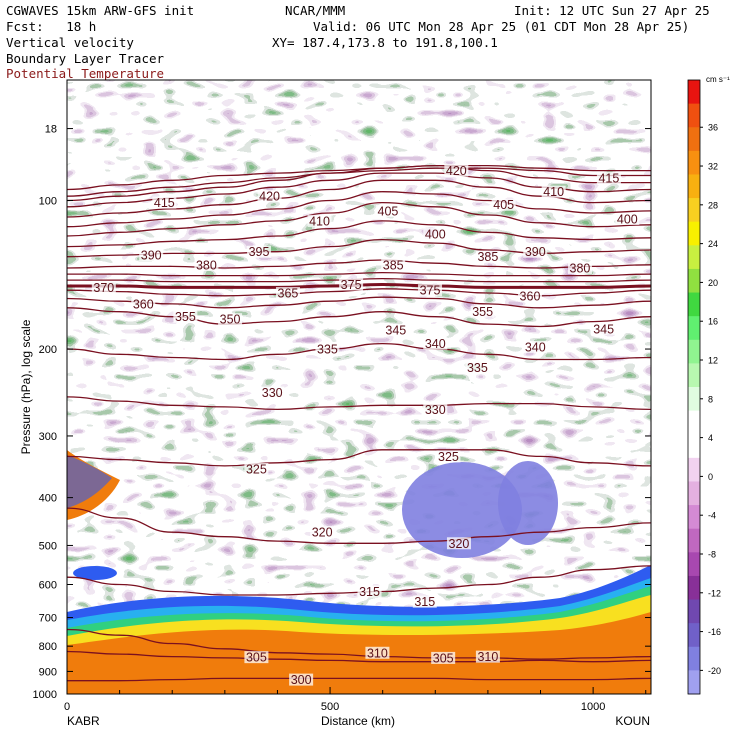  What do you see at coordinates (612, 10) in the screenshot?
I see `header-init: Init: 12 UTC Sun 27 Apr 25` at bounding box center [612, 10].